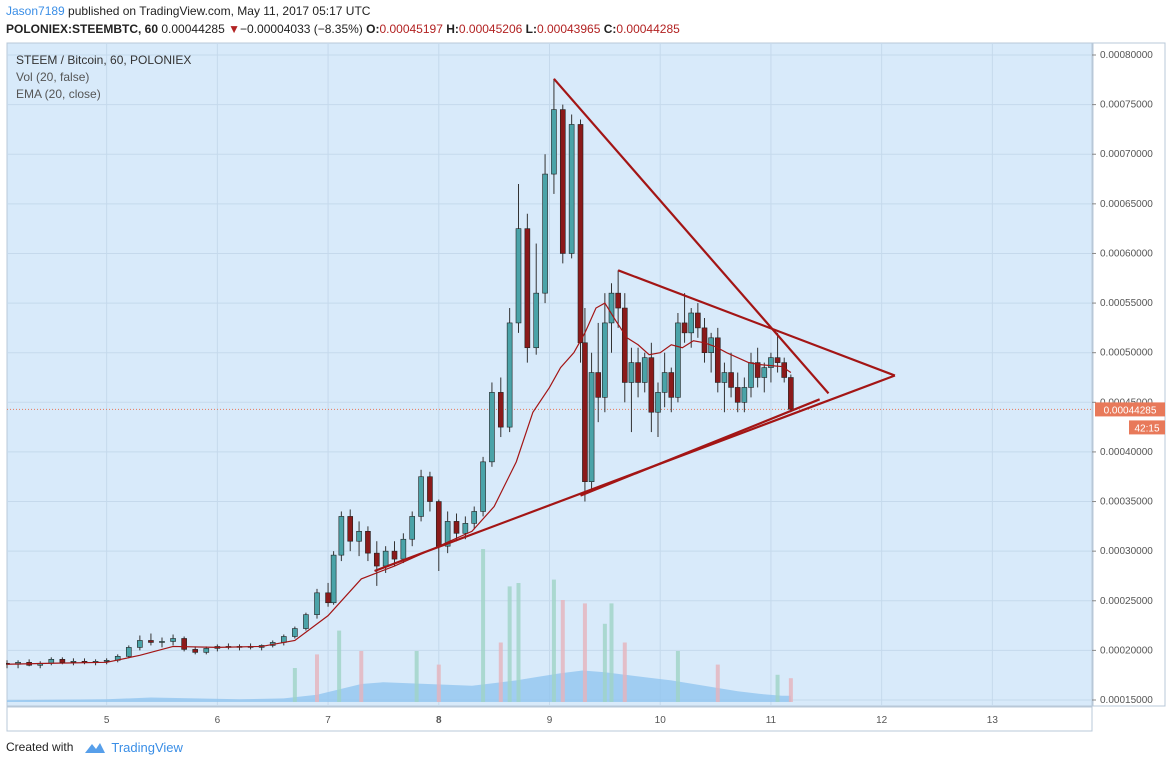  Describe the element at coordinates (1126, 253) in the screenshot. I see `y-tick-label: 0.00060000` at that location.